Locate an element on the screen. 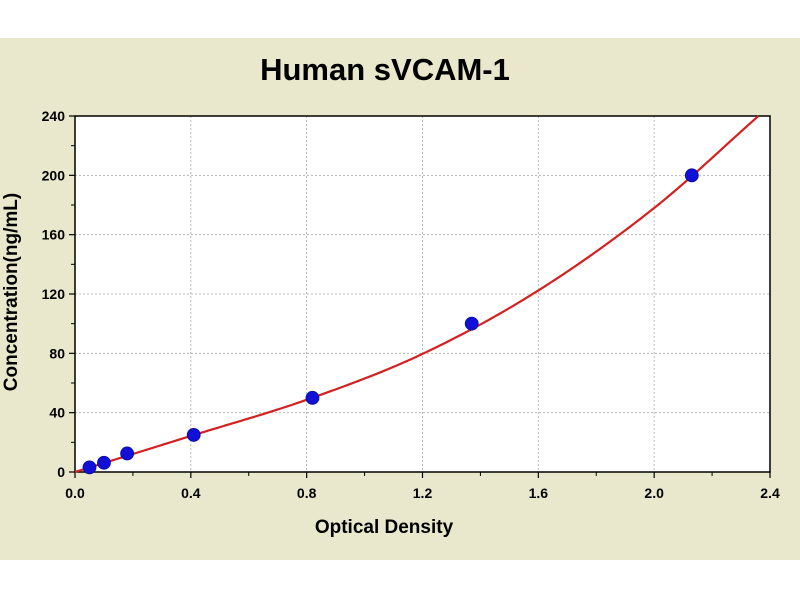 This screenshot has height=600, width=800. y-tick-labels: 0 40 80 120 160 200 240 is located at coordinates (54, 294).